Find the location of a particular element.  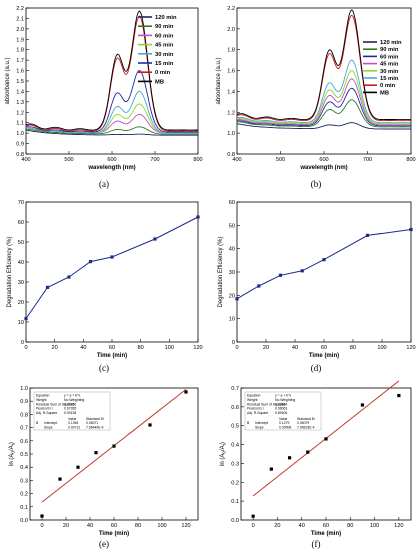

caption-d: (d) is located at coordinates (316, 368).